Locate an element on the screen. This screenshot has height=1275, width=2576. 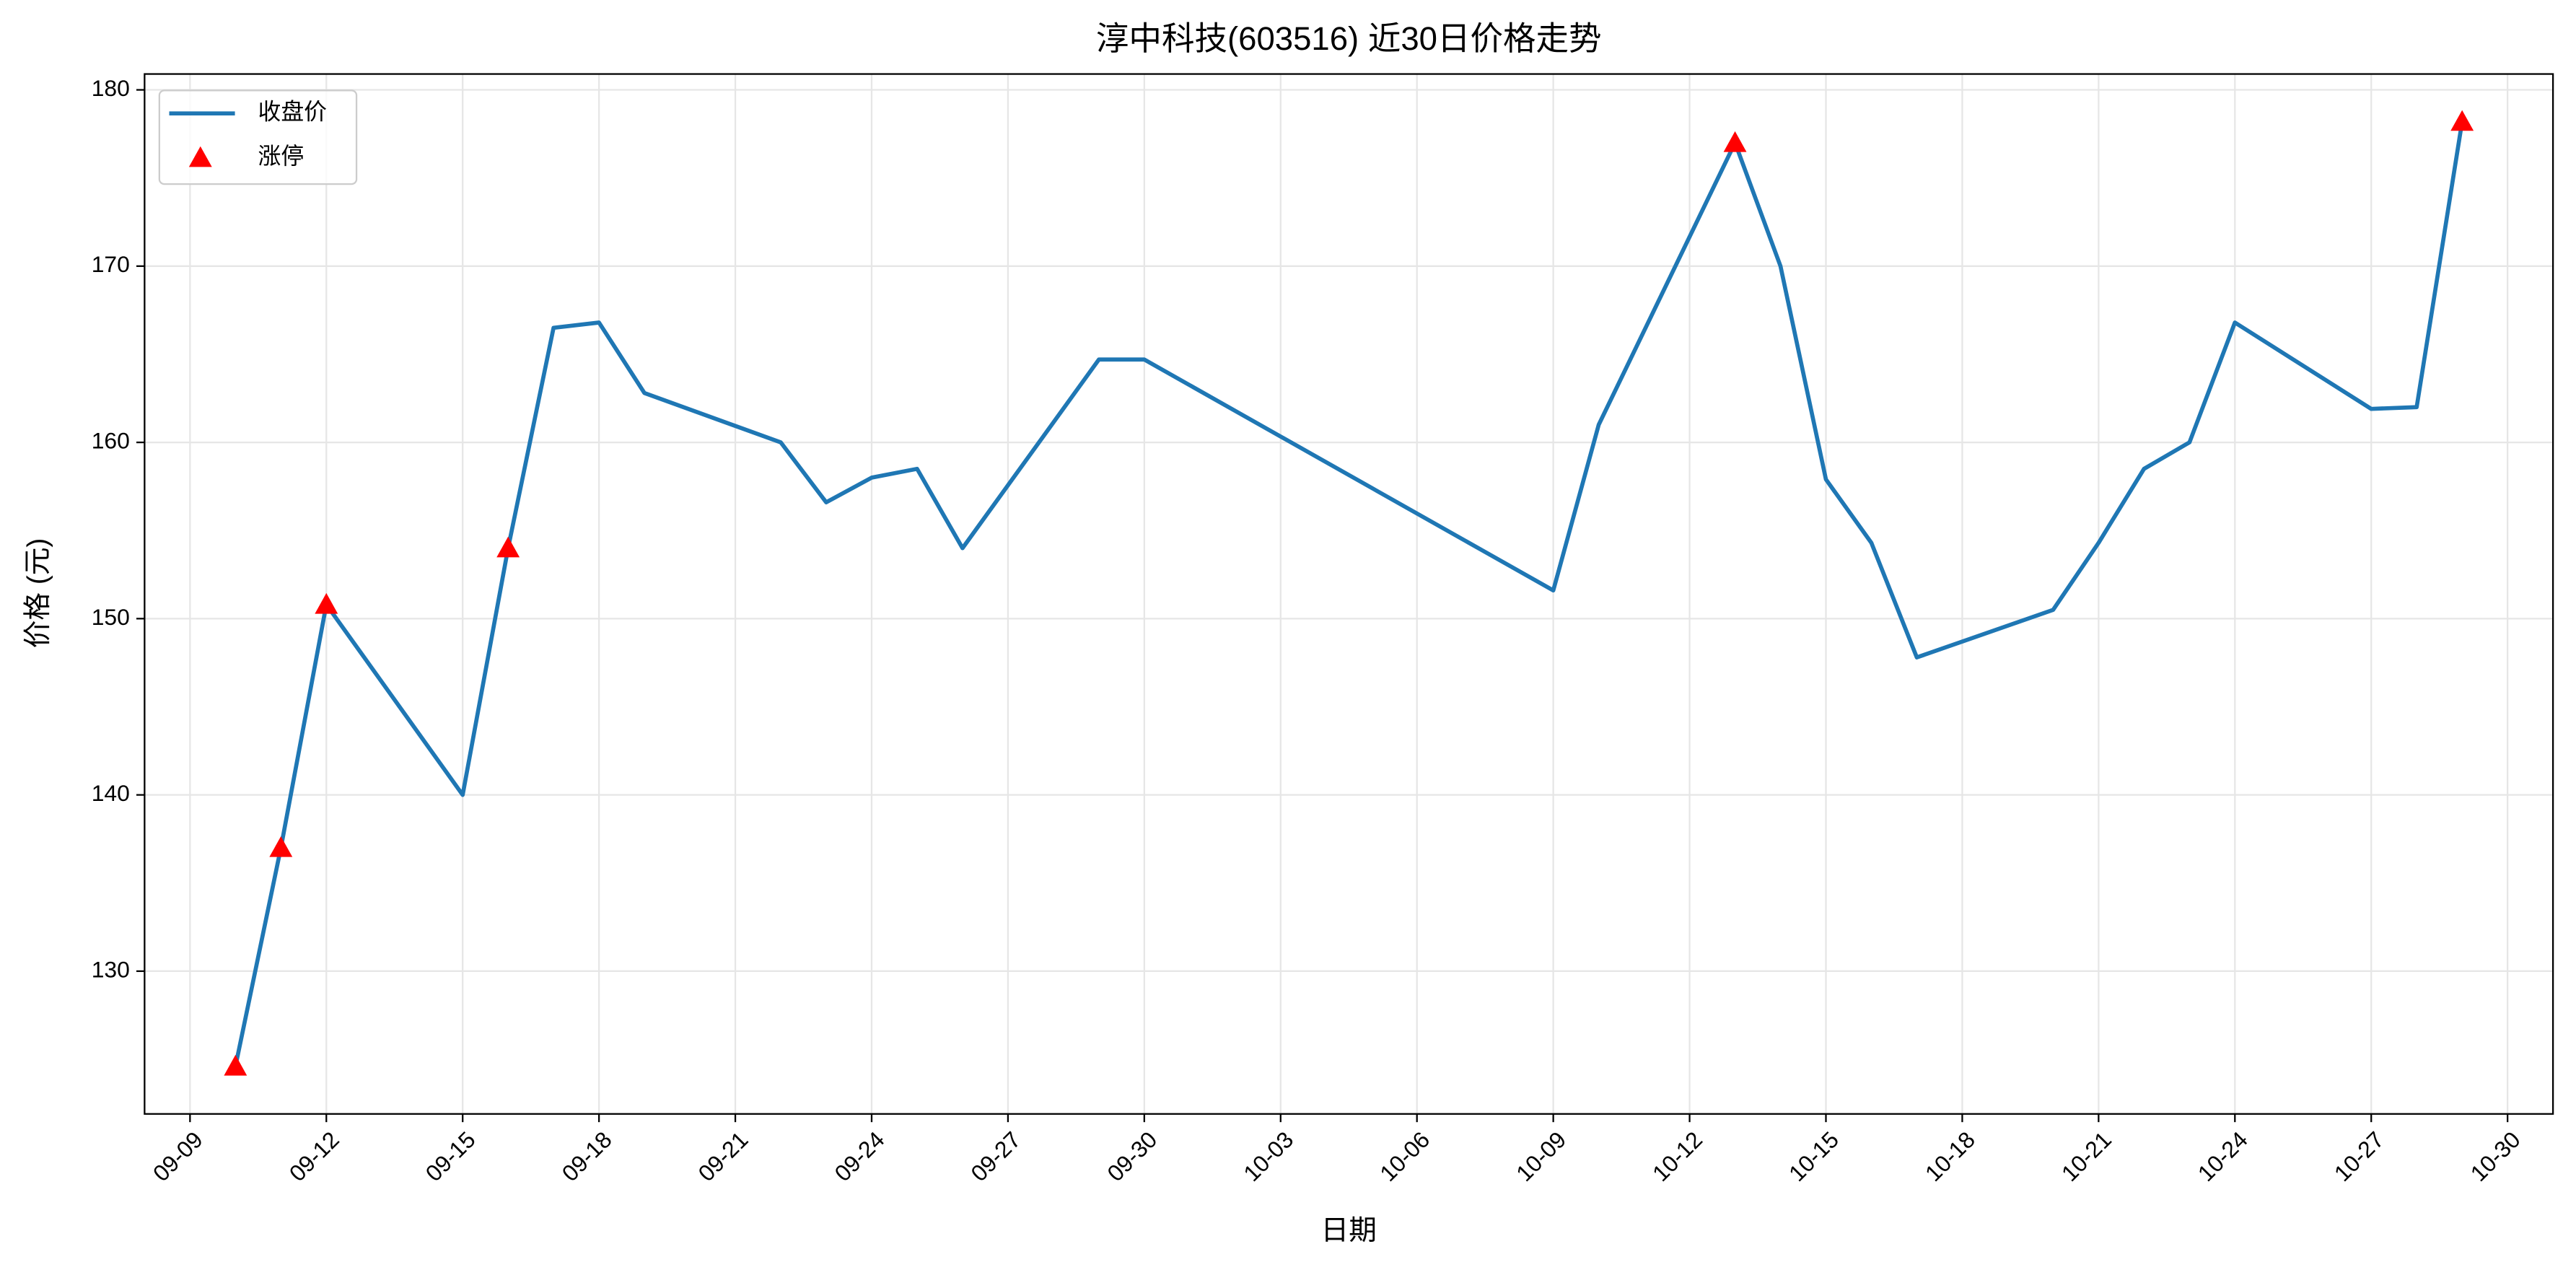
y-tick-label: 160 is located at coordinates (111, 441).